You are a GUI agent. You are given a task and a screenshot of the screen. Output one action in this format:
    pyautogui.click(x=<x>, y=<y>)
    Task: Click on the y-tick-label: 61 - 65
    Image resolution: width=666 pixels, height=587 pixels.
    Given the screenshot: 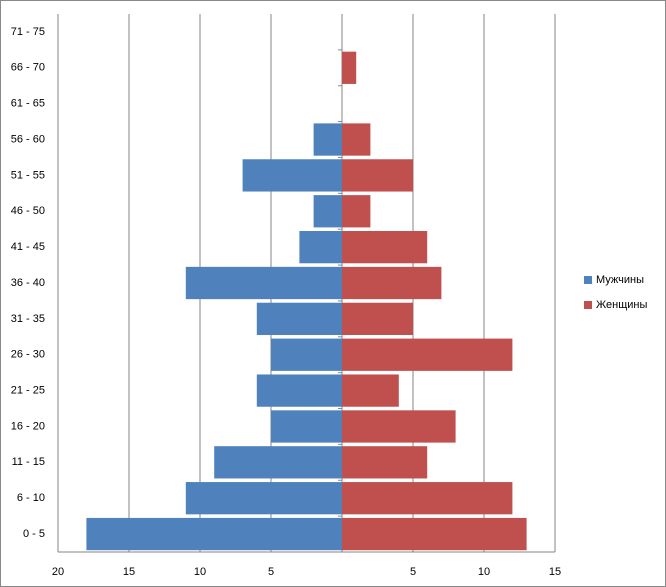 What is the action you would take?
    pyautogui.click(x=28, y=104)
    